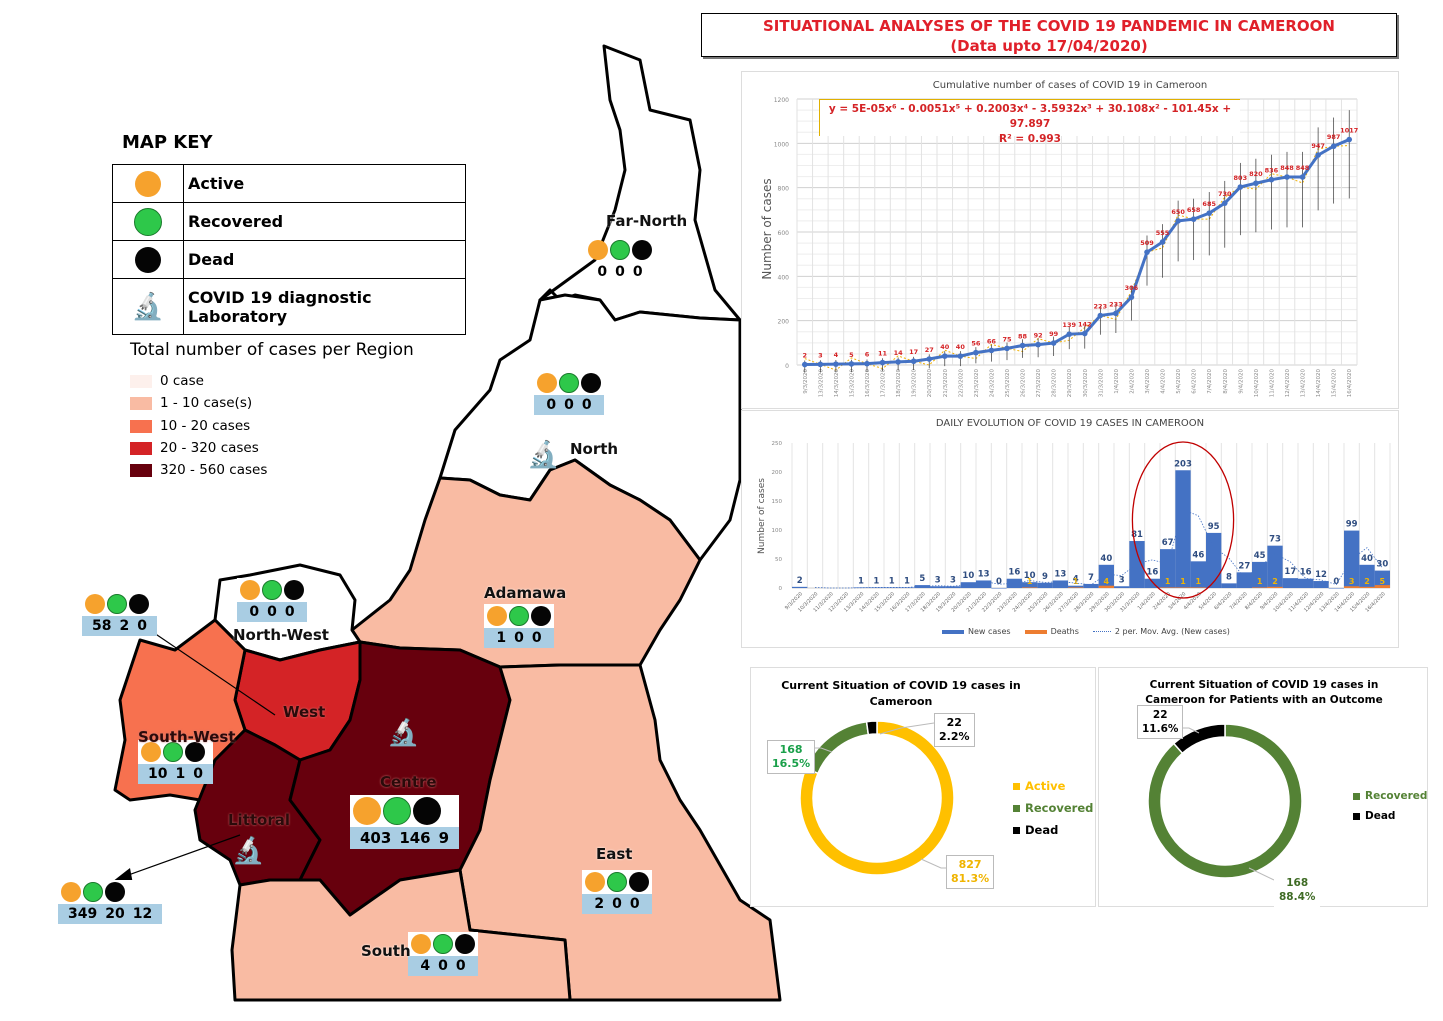  I want to click on legend-new-cases: New cases, so click(976, 631).